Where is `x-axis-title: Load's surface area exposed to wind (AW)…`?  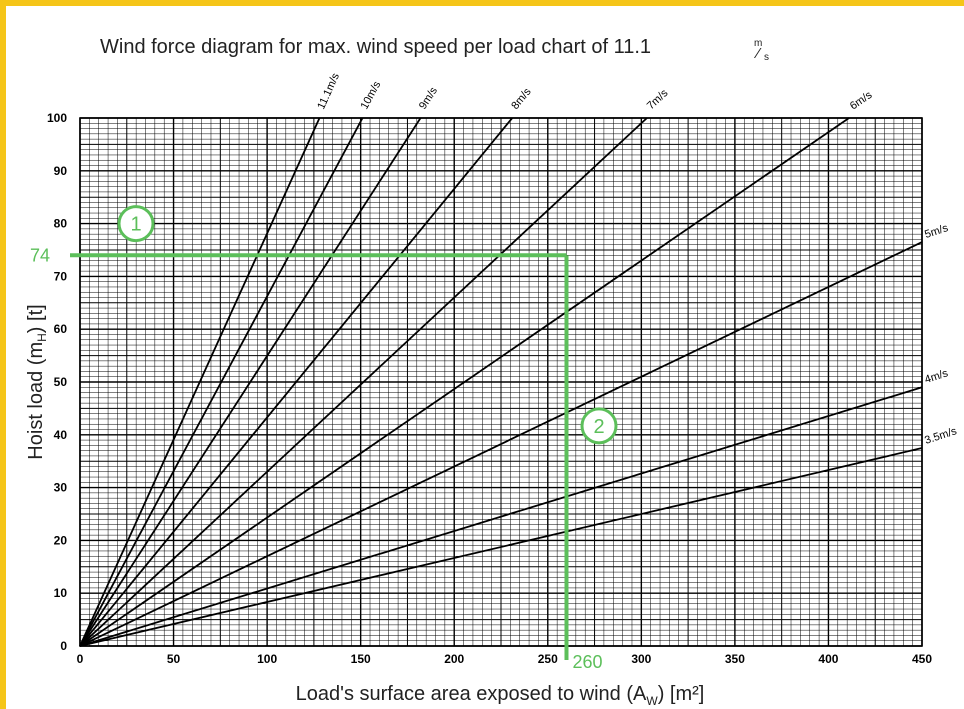
x-axis-title: Load's surface area exposed to wind (AW)… is located at coordinates (500, 695).